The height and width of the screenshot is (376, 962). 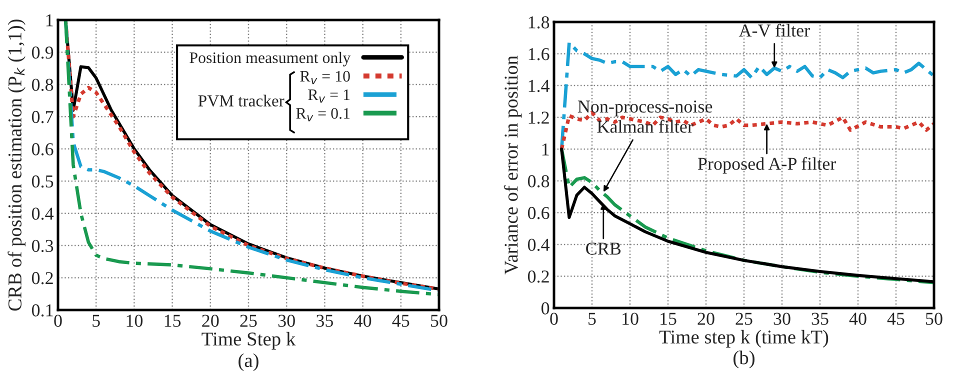 I want to click on y-tick-label: 0.3, so click(x=43, y=246).